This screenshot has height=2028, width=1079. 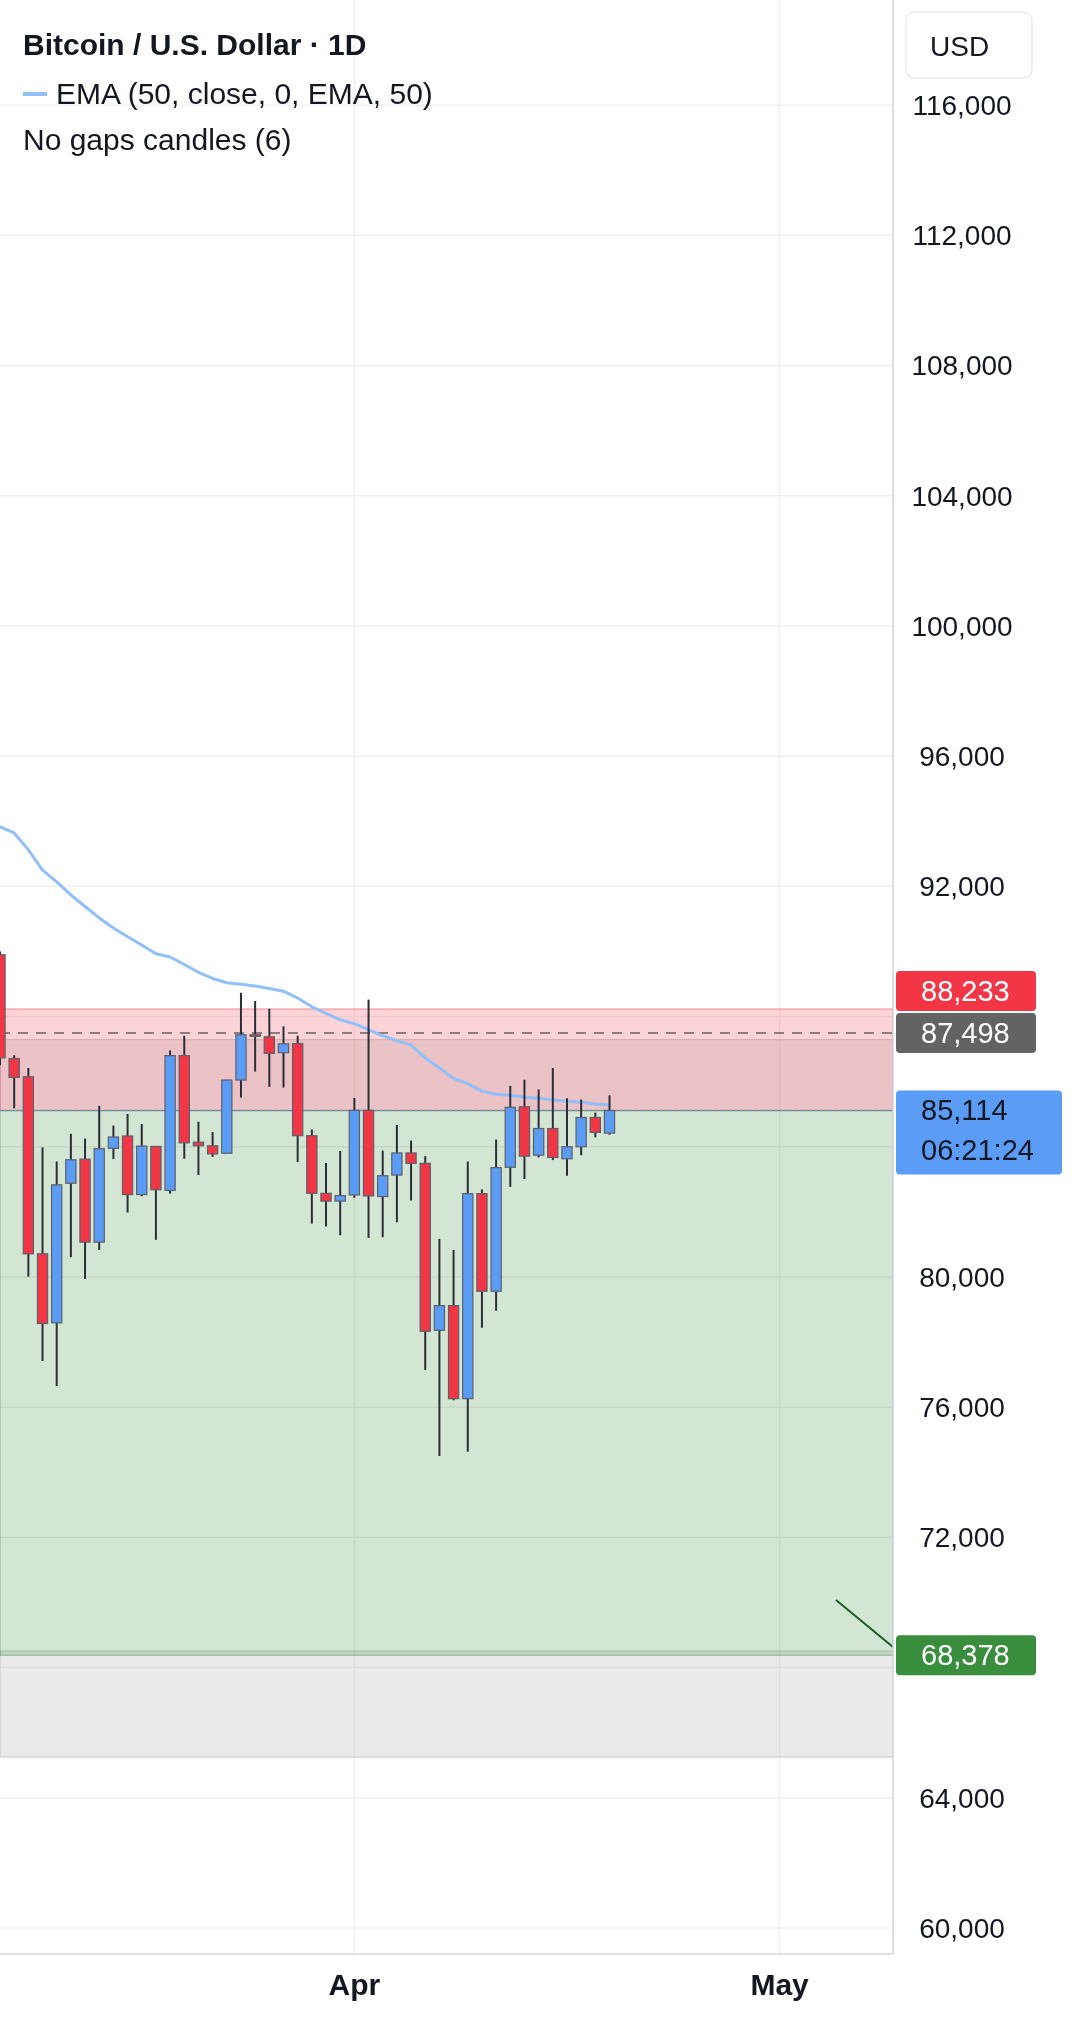 I want to click on y-tick-label: 72,000, so click(x=962, y=1538).